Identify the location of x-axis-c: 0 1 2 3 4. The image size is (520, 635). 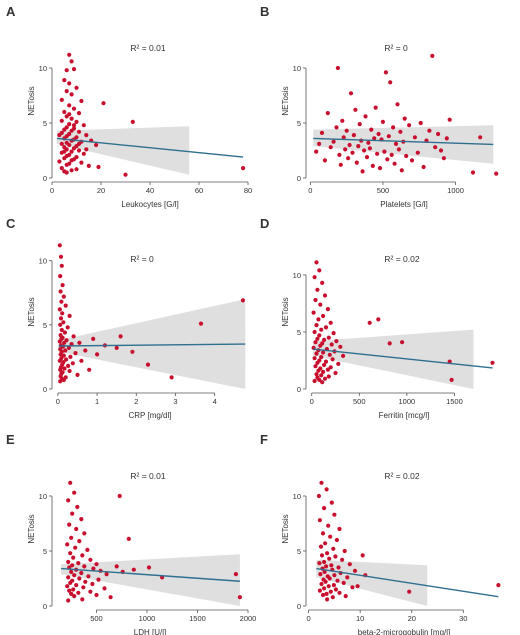
(136, 399).